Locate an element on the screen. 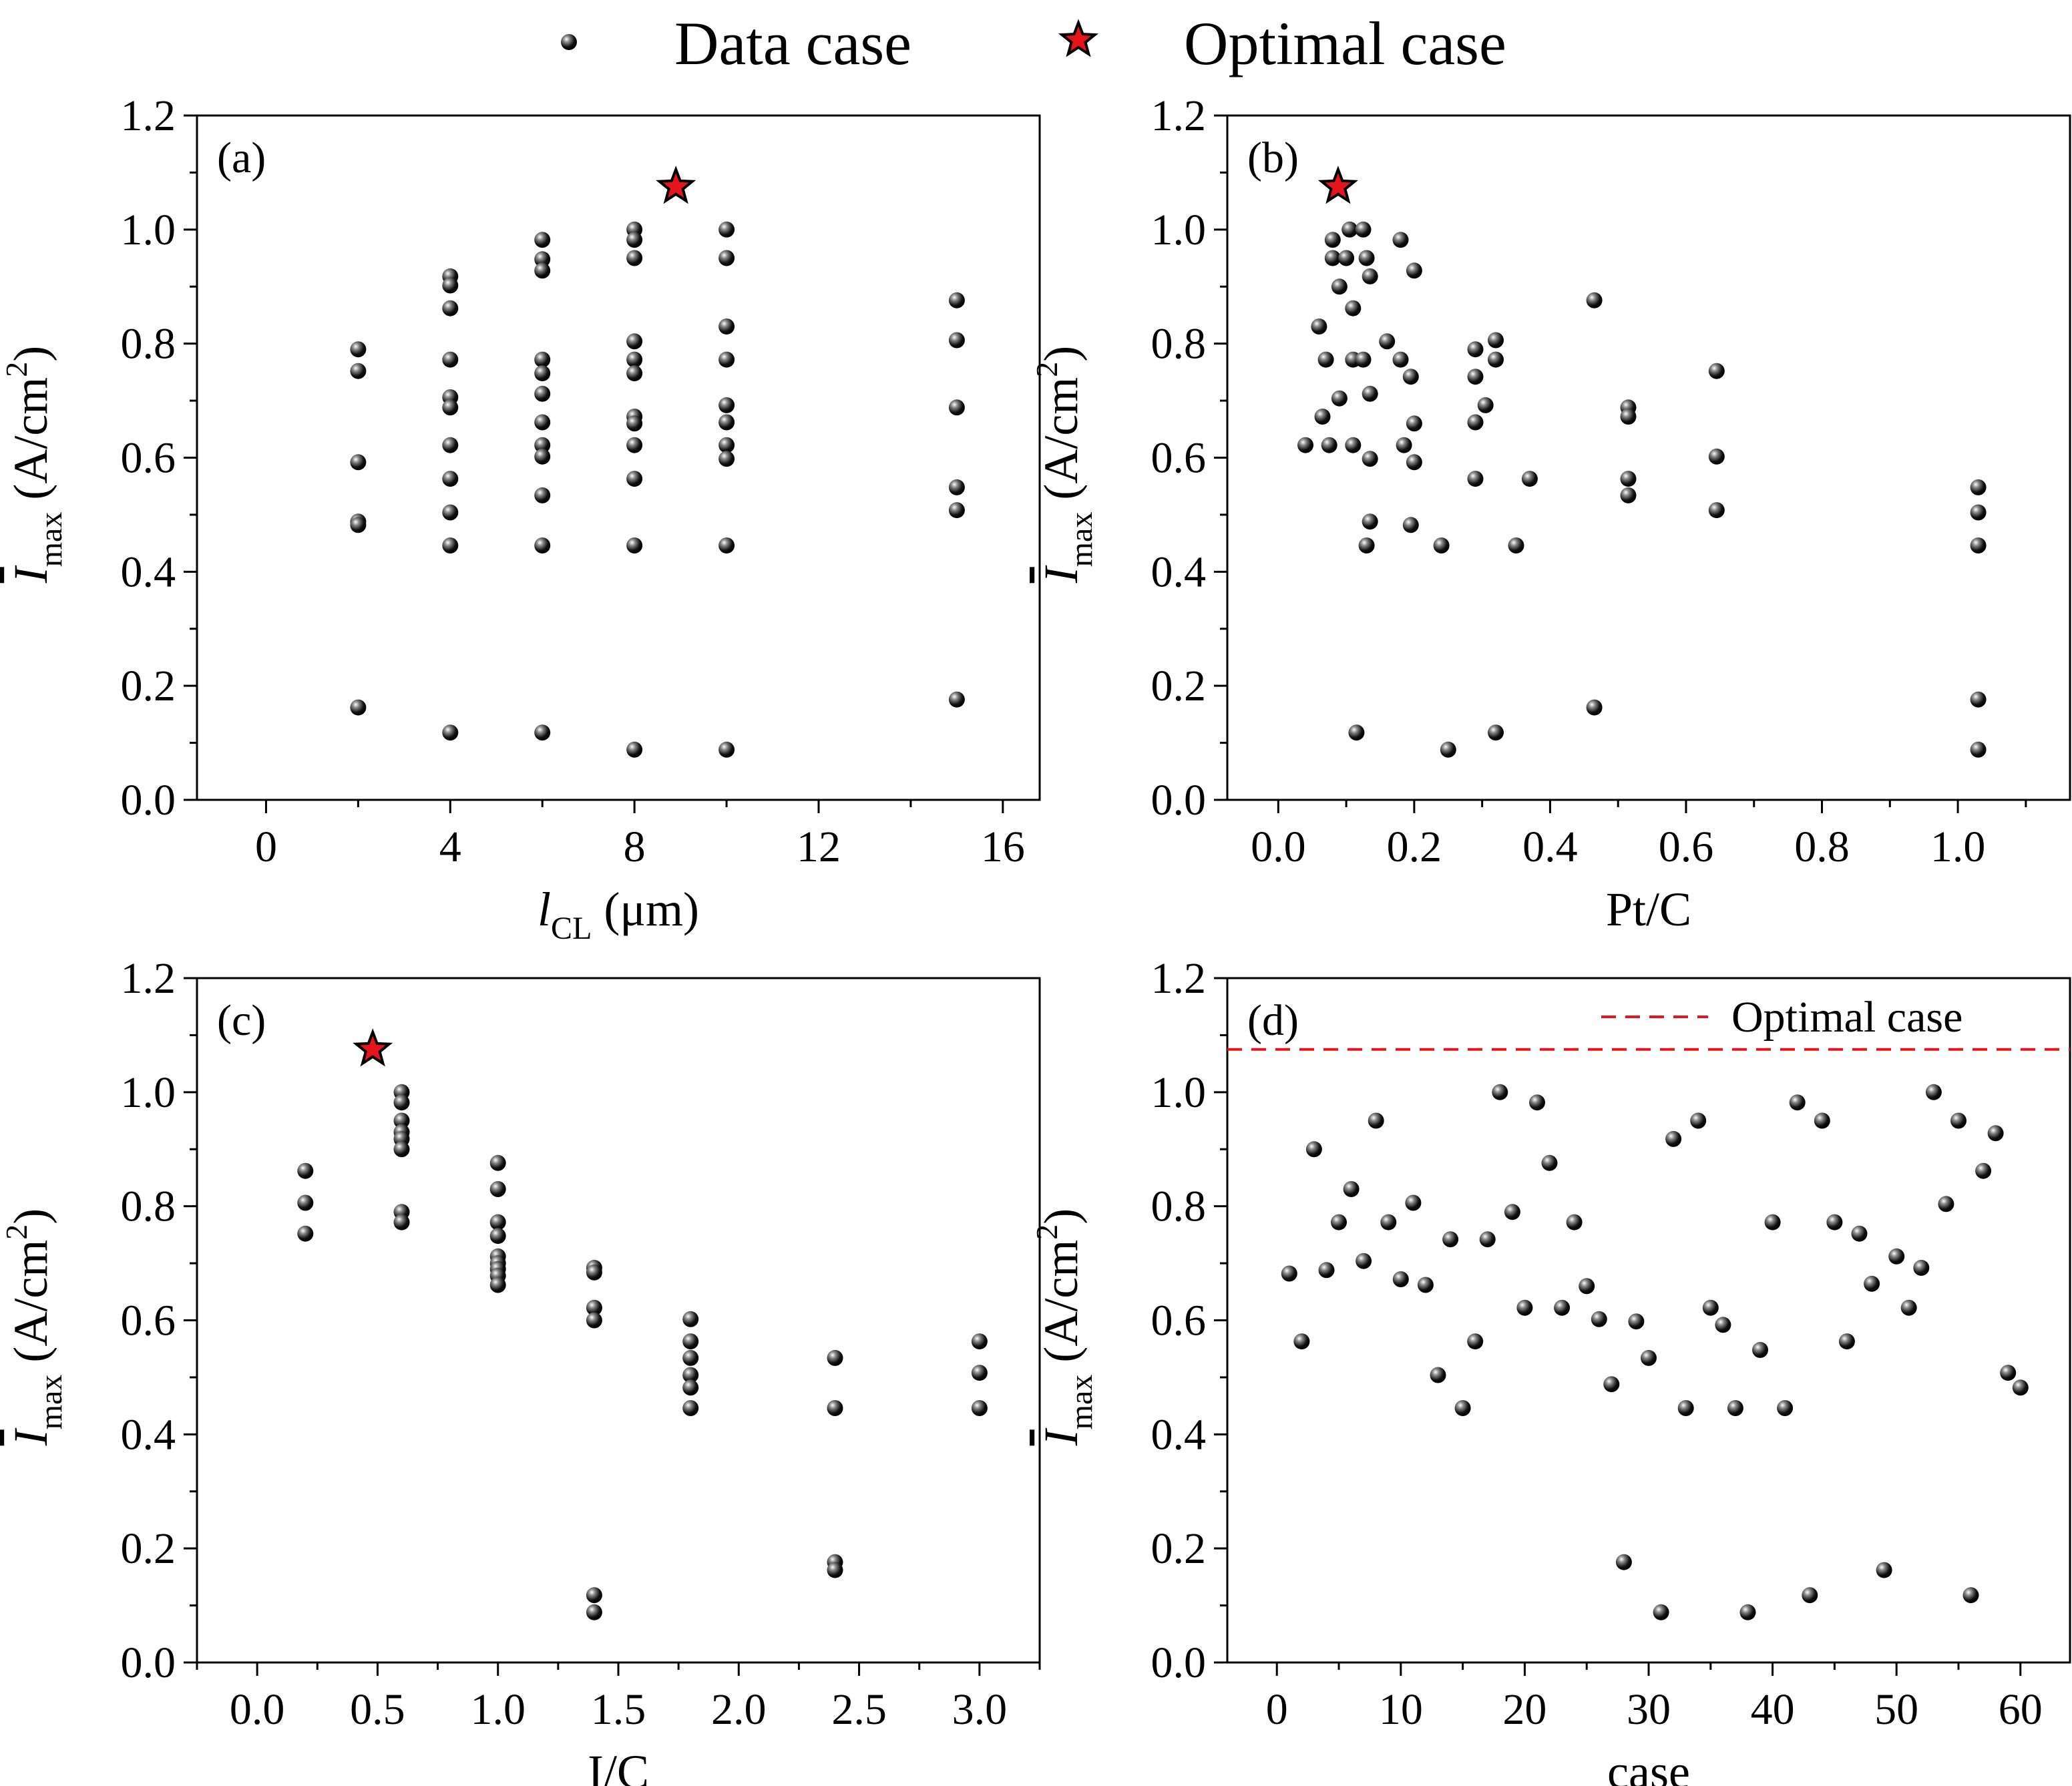  y-tick-label: 0.2 is located at coordinates (1179, 686).